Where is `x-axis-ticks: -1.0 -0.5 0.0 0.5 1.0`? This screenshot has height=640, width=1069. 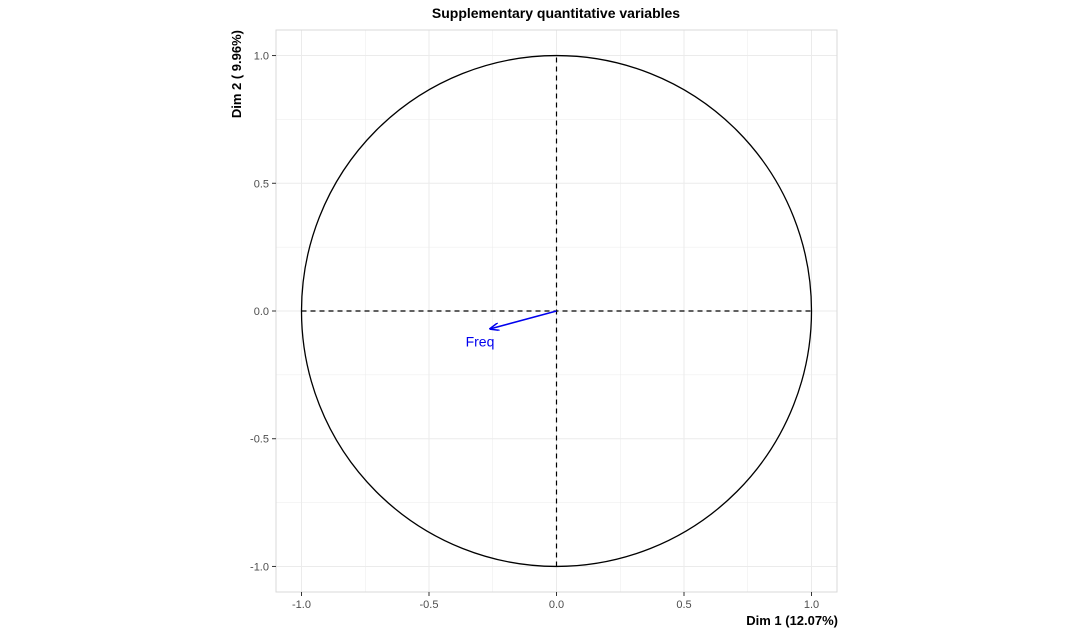 x-axis-ticks: -1.0 -0.5 0.0 0.5 1.0 is located at coordinates (555, 601).